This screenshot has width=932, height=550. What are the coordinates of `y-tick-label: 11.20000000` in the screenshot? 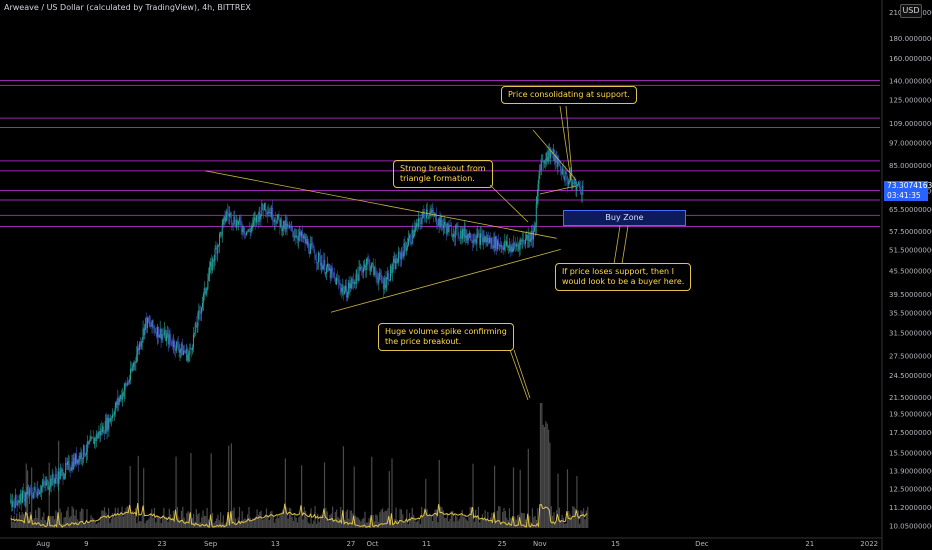 It's located at (910, 508).